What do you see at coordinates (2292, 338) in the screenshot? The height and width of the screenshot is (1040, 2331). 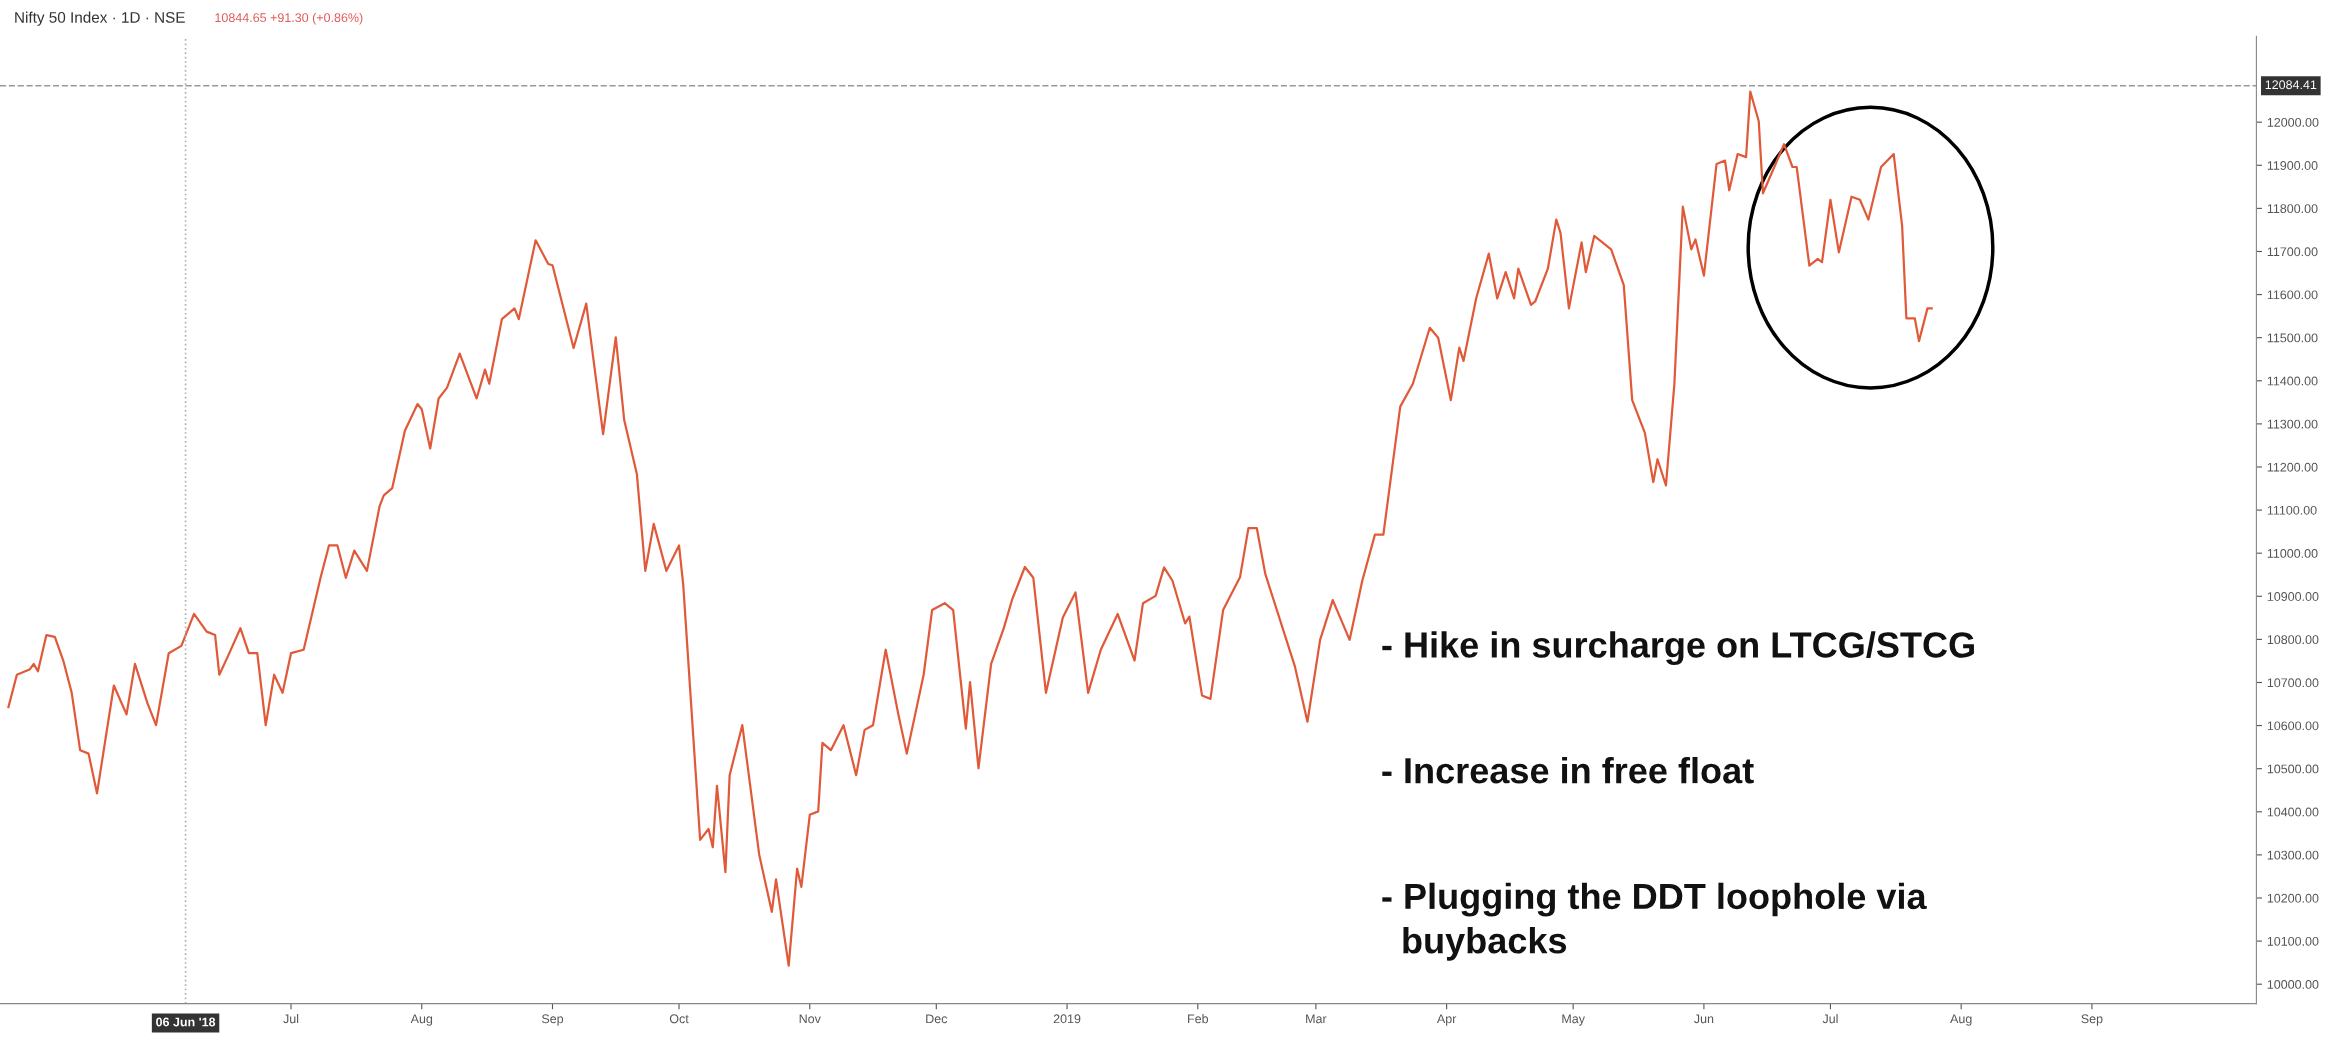 I see `y-tick-label: 11500.00` at bounding box center [2292, 338].